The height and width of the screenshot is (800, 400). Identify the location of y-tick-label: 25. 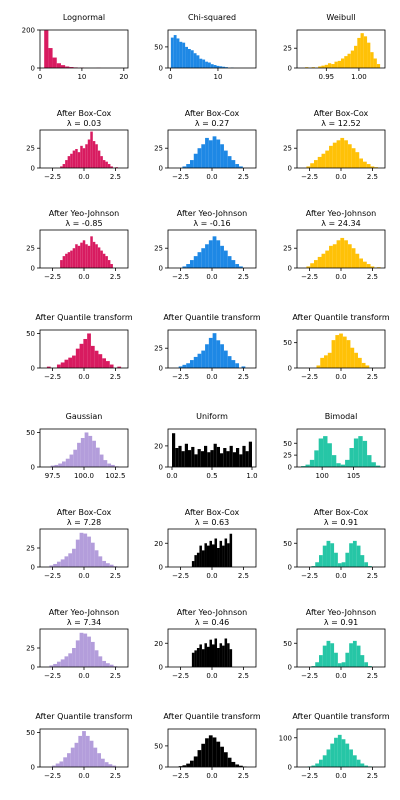
(158, 249).